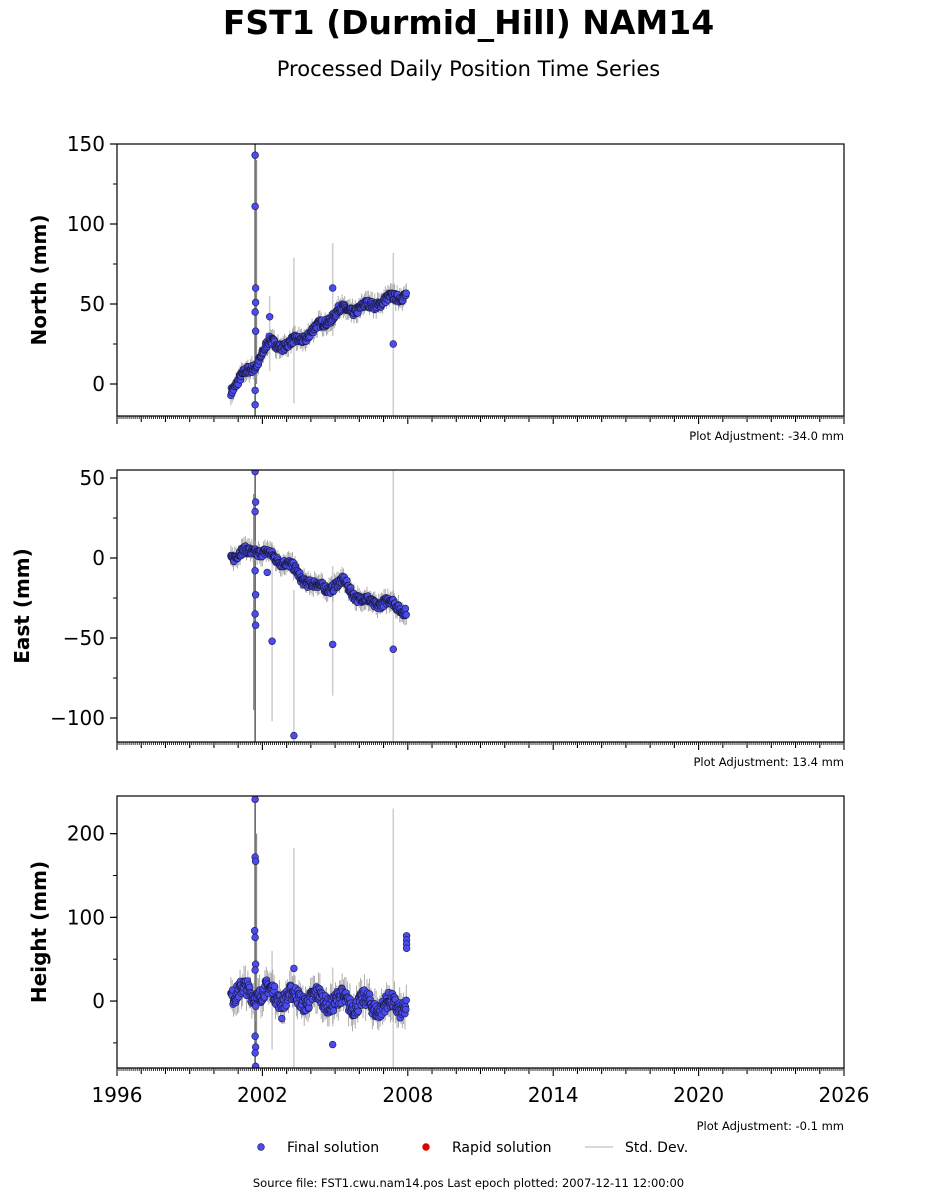 The height and width of the screenshot is (1200, 937). Describe the element at coordinates (261, 1147) in the screenshot. I see `final-solution-marker` at that location.